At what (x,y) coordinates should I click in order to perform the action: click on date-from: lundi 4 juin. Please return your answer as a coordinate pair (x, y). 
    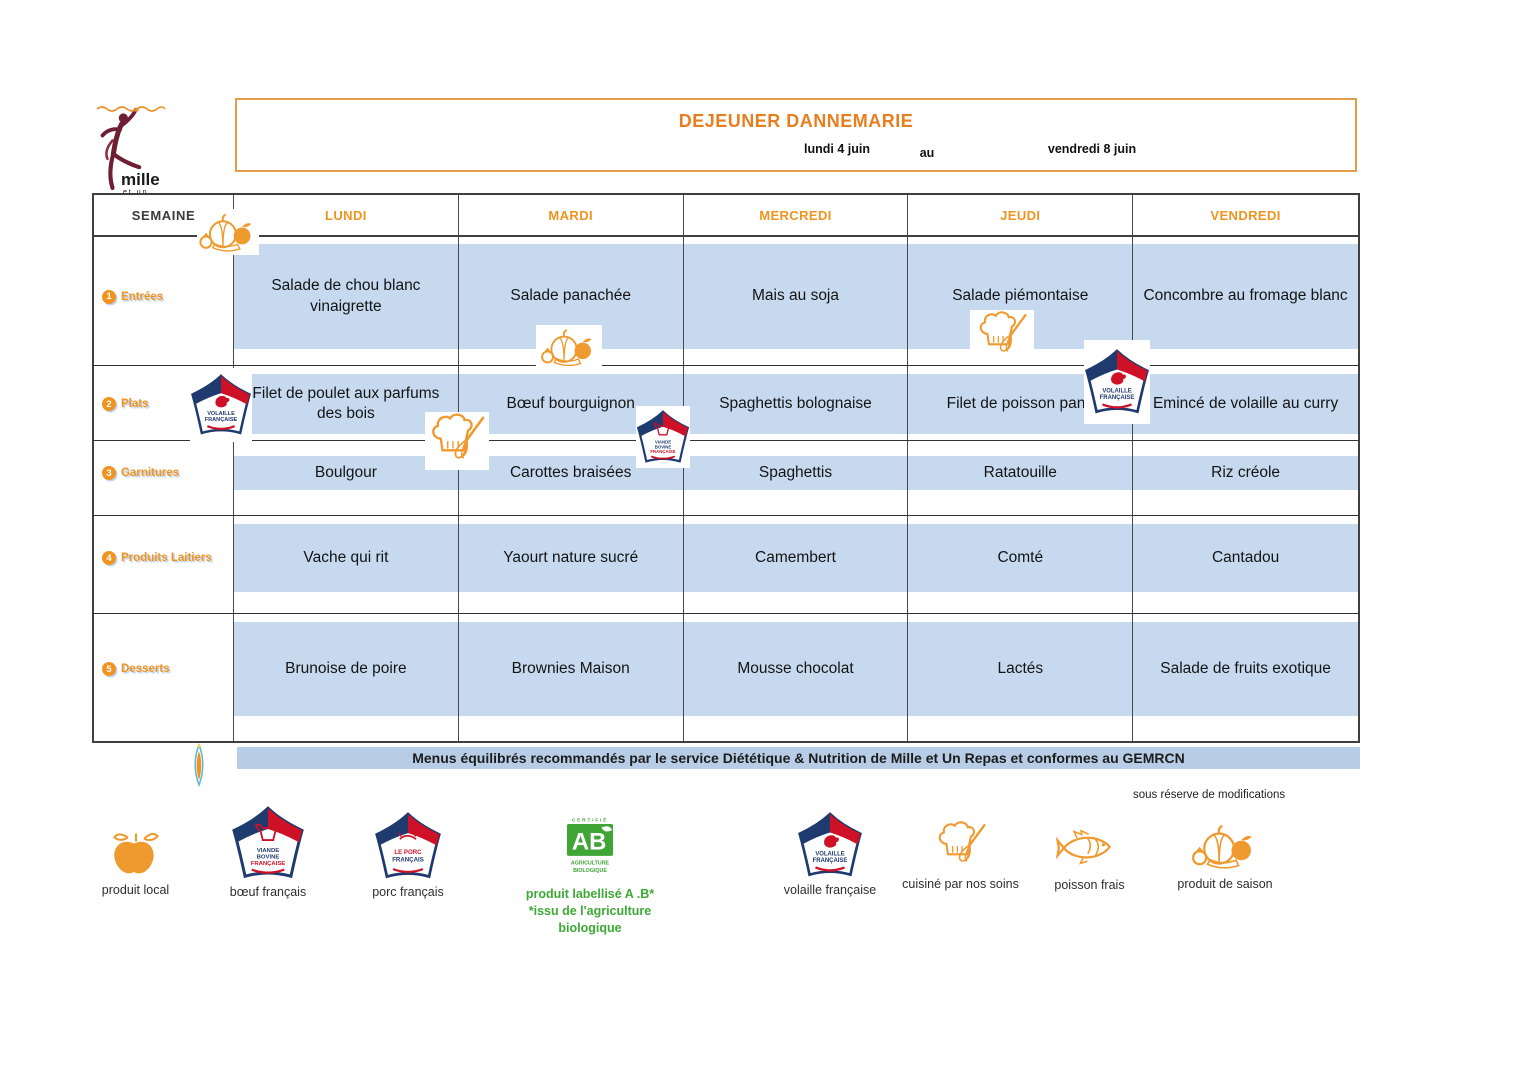
    Looking at the image, I should click on (837, 149).